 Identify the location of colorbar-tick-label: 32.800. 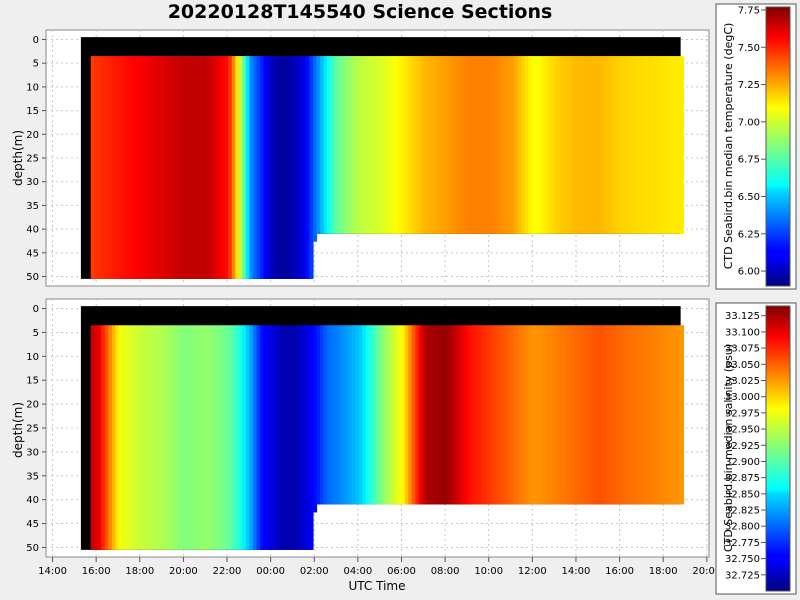
(742, 527).